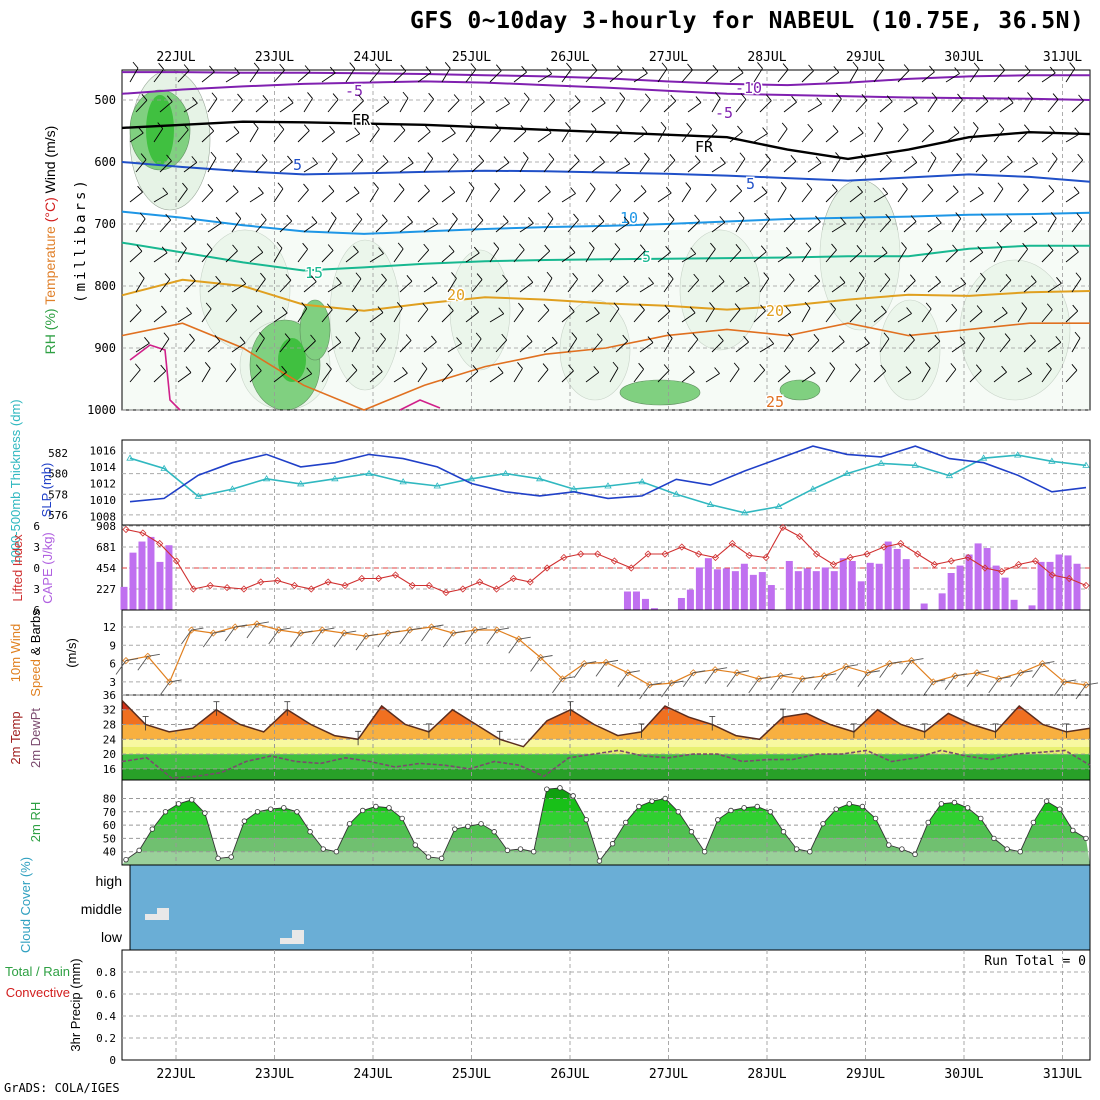  Describe the element at coordinates (35, 738) in the screenshot. I see `dewpt-ylabel-group: 2m DewPt` at that location.